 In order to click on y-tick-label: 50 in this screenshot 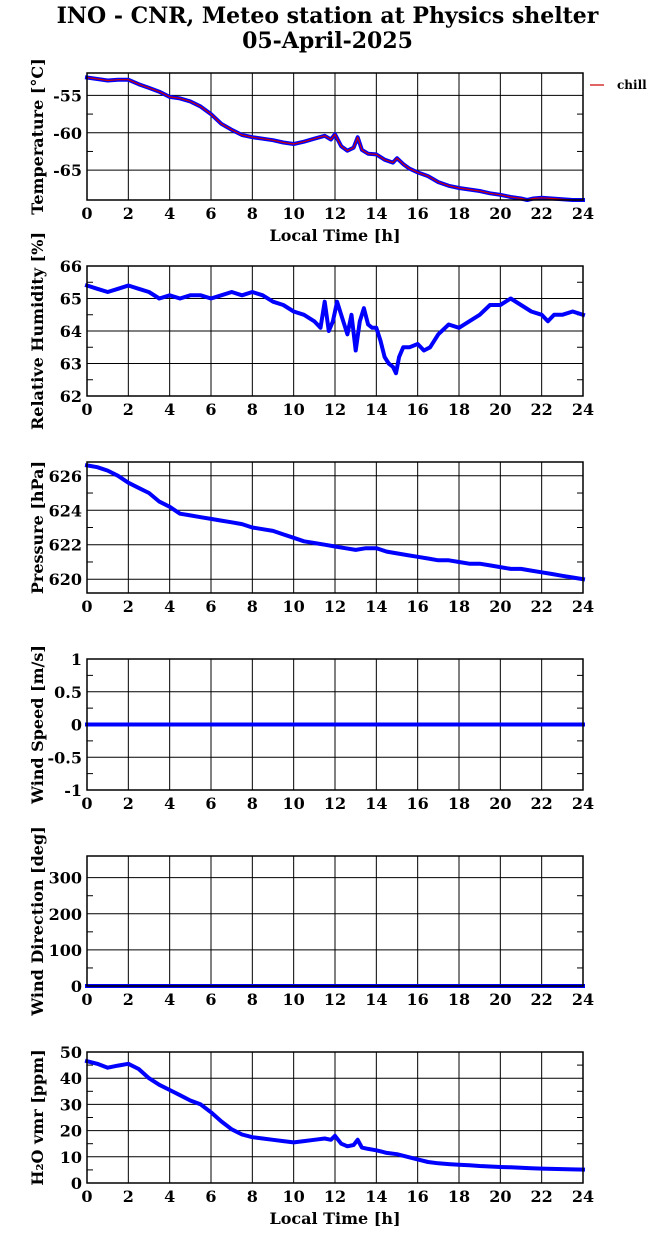, I will do `click(71, 1052)`.